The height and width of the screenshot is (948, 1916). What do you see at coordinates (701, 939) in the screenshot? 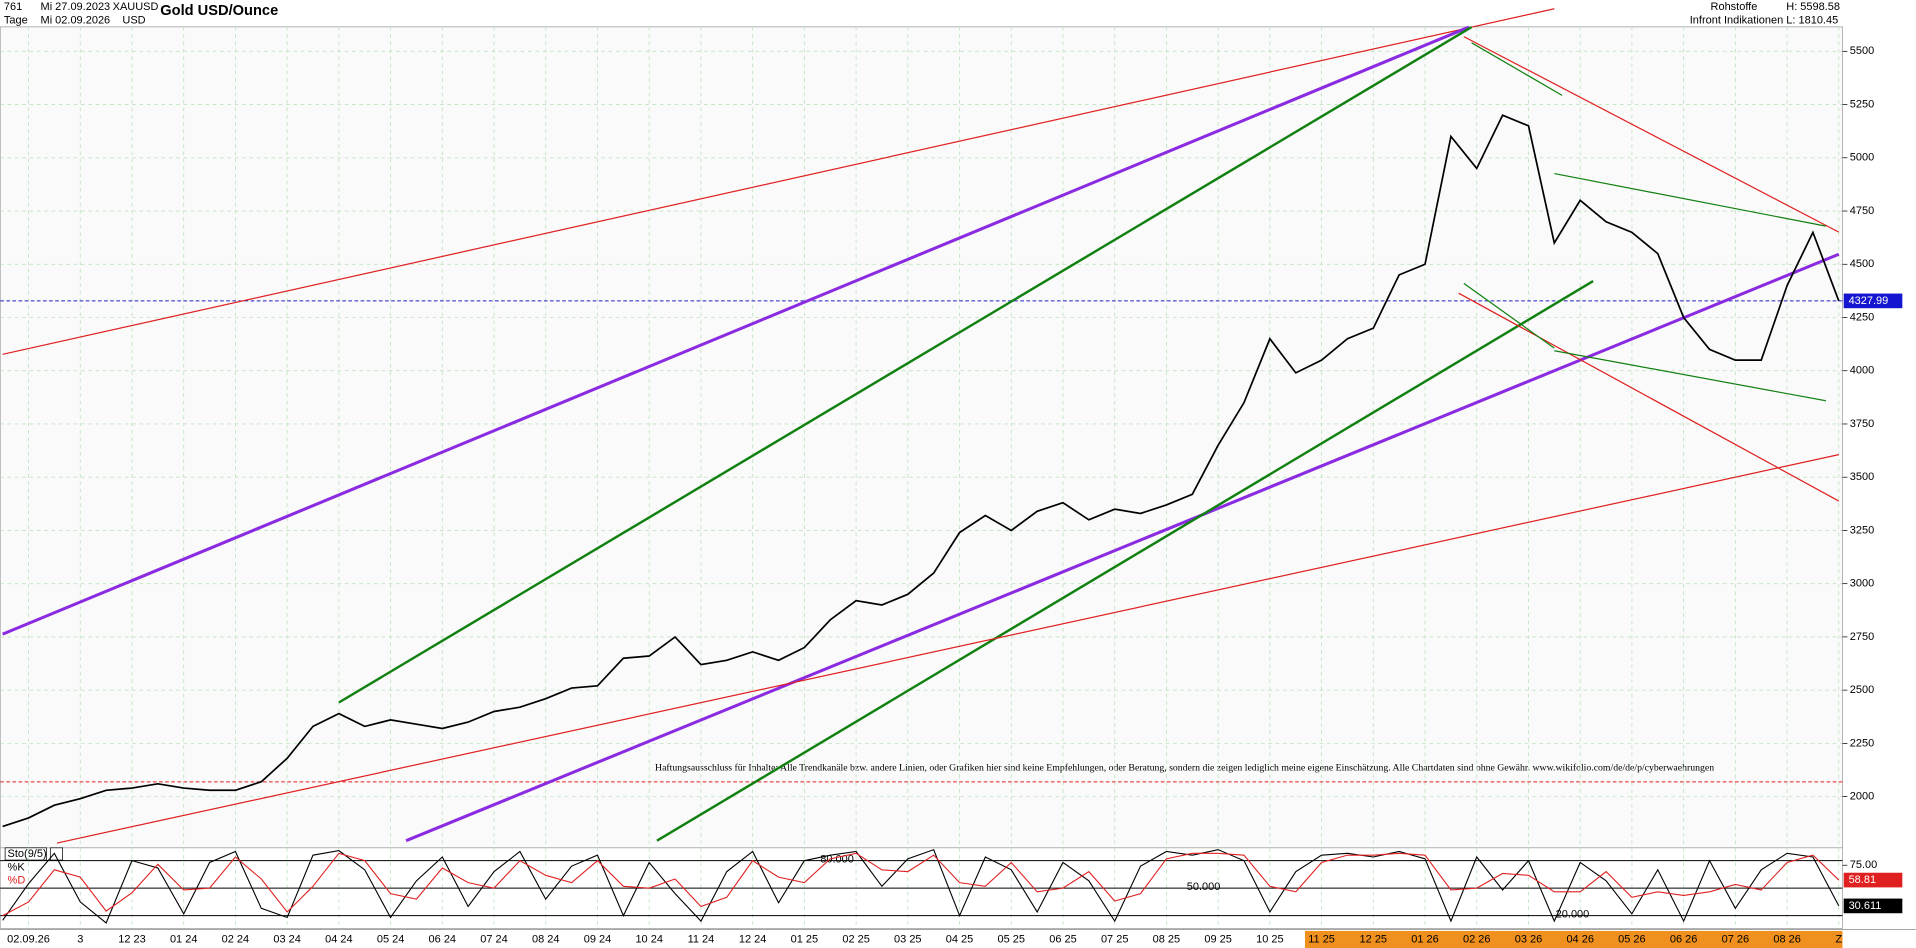
I see `x-tick-label: 11 24` at bounding box center [701, 939].